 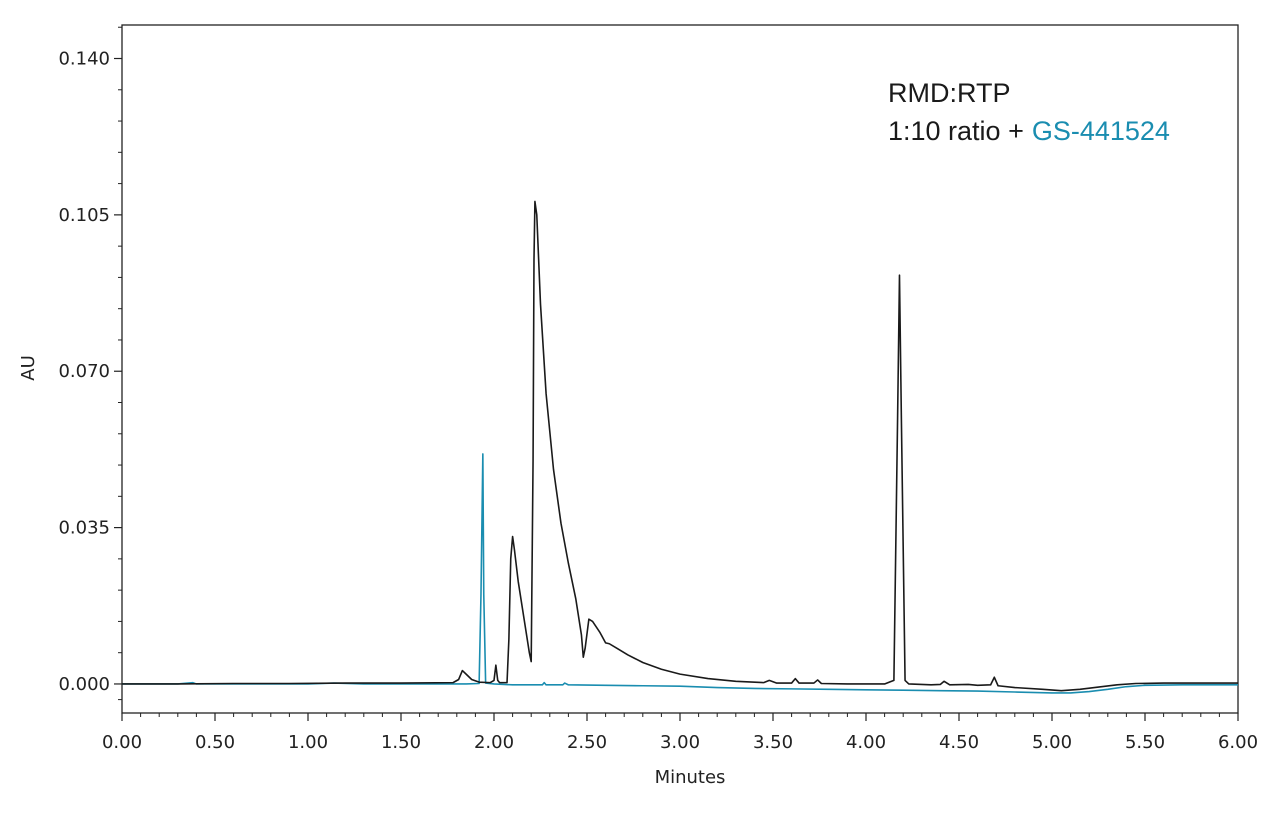 I want to click on y-axis: 0.000 0.035 0.070 0.105 0.140, so click(x=90, y=372).